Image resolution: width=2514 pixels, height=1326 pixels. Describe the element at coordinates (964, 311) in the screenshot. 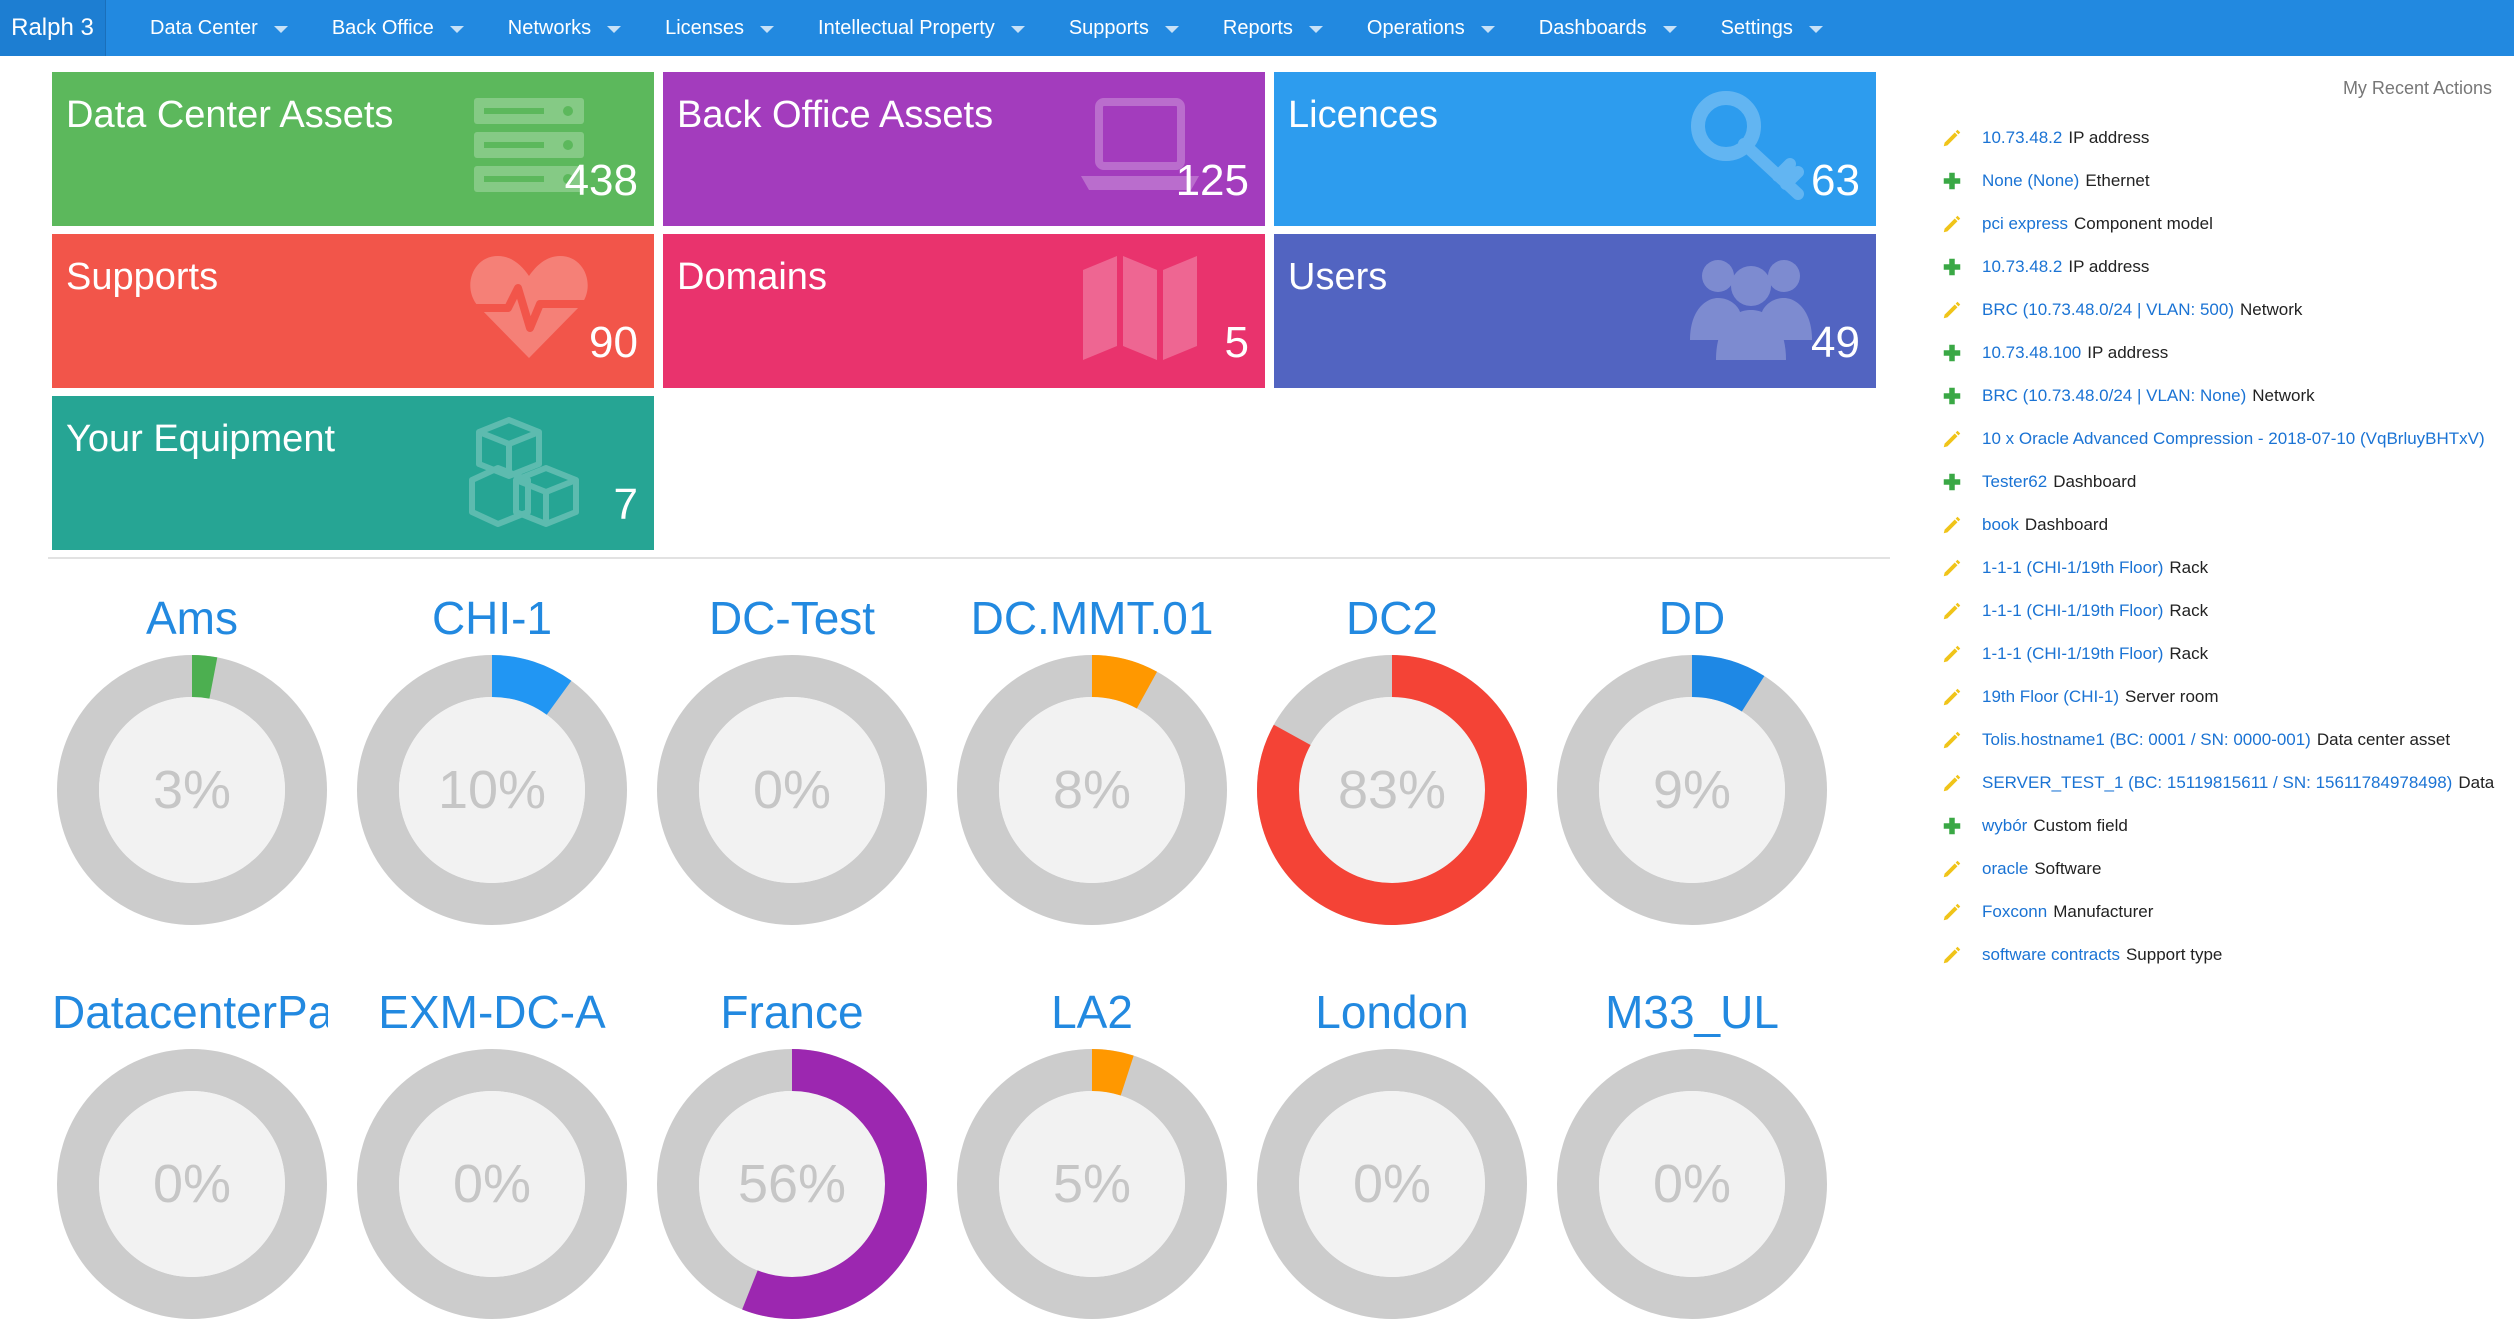

I see `tile-domains: Domains 5` at that location.